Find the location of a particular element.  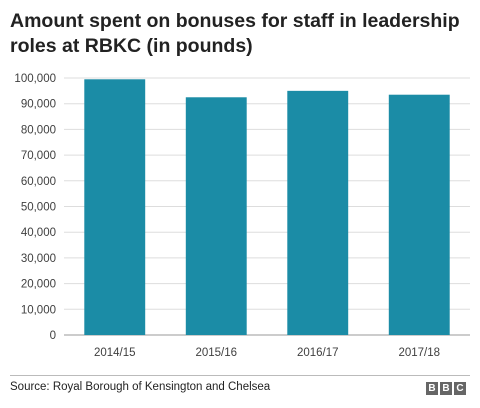

y-tick-label: 10,000 is located at coordinates (38, 310).